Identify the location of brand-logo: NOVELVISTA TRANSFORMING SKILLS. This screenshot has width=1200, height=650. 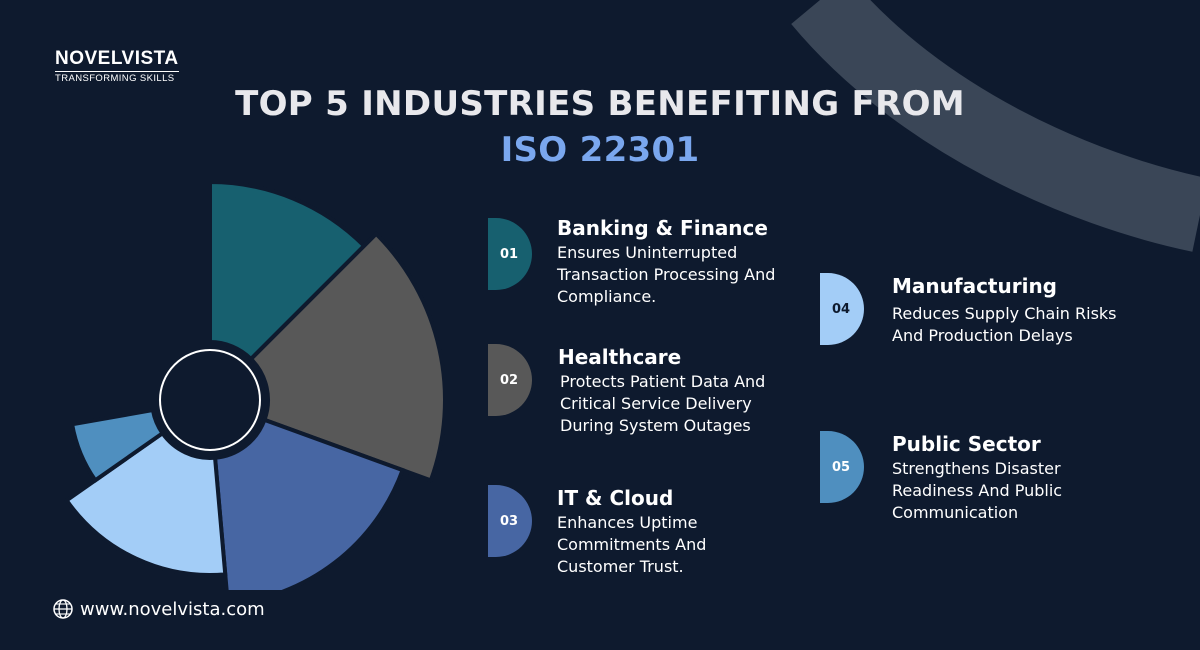
(117, 66).